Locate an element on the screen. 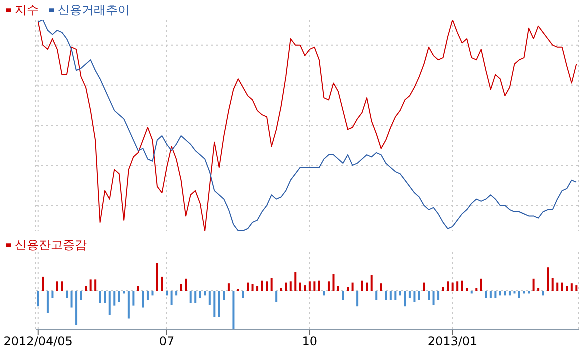 The image size is (587, 360). legend-label: 신용잔고증감 is located at coordinates (51, 245).